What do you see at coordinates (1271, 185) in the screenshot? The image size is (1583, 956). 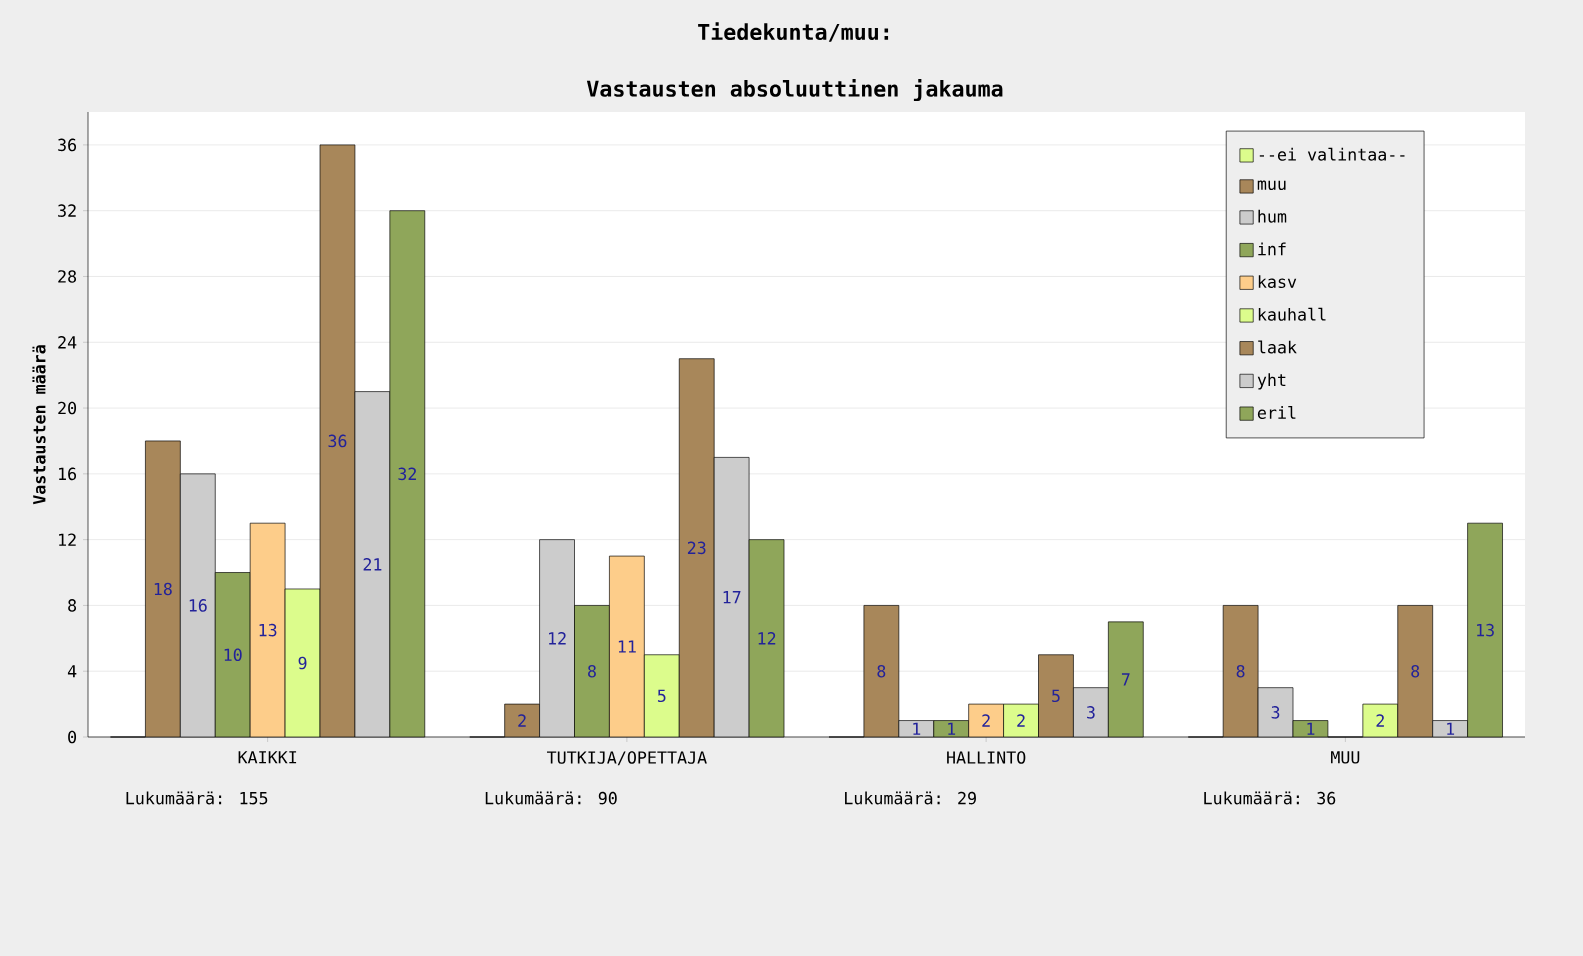 I see `legend-label: muu` at bounding box center [1271, 185].